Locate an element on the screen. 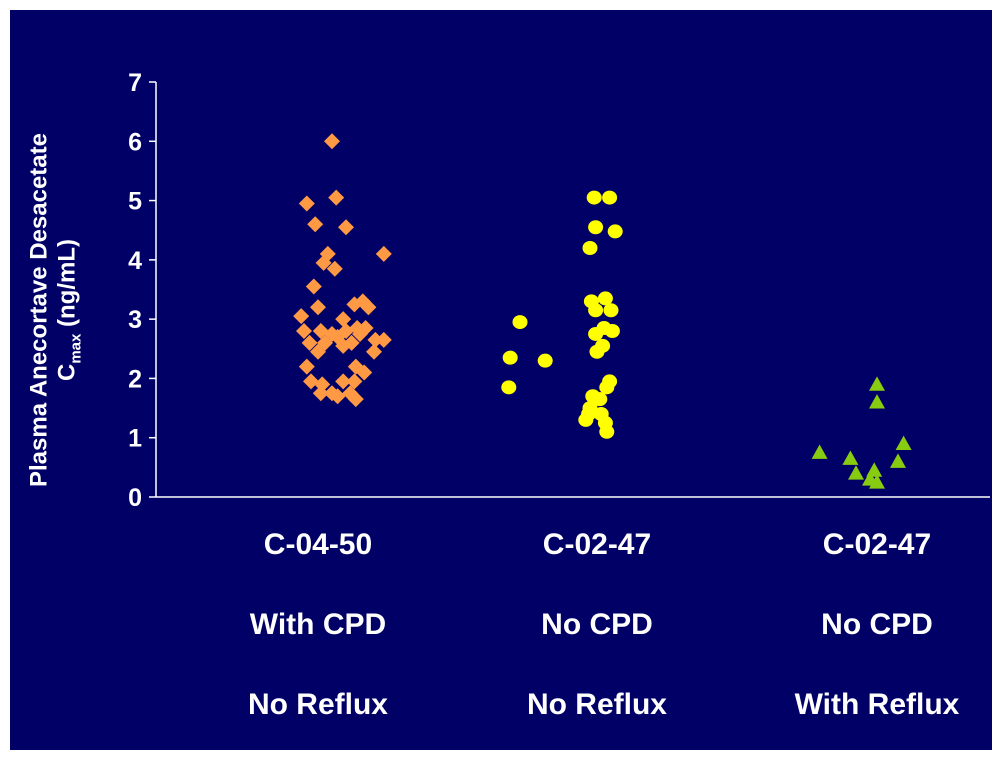  category-0-line2: With CPD is located at coordinates (318, 624).